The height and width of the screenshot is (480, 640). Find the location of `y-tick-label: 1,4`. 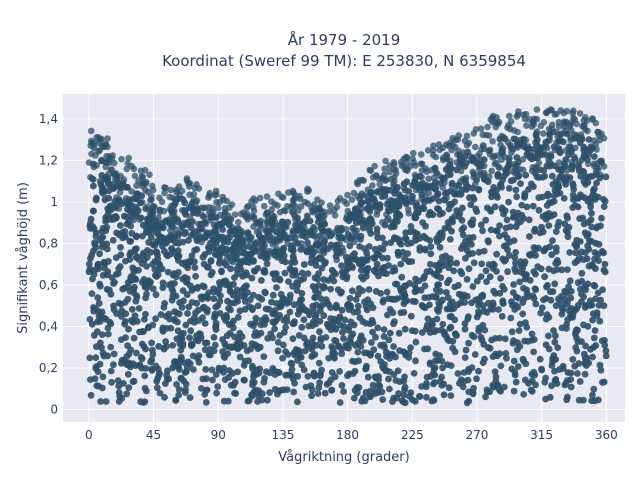

y-tick-label: 1,4 is located at coordinates (48, 119).